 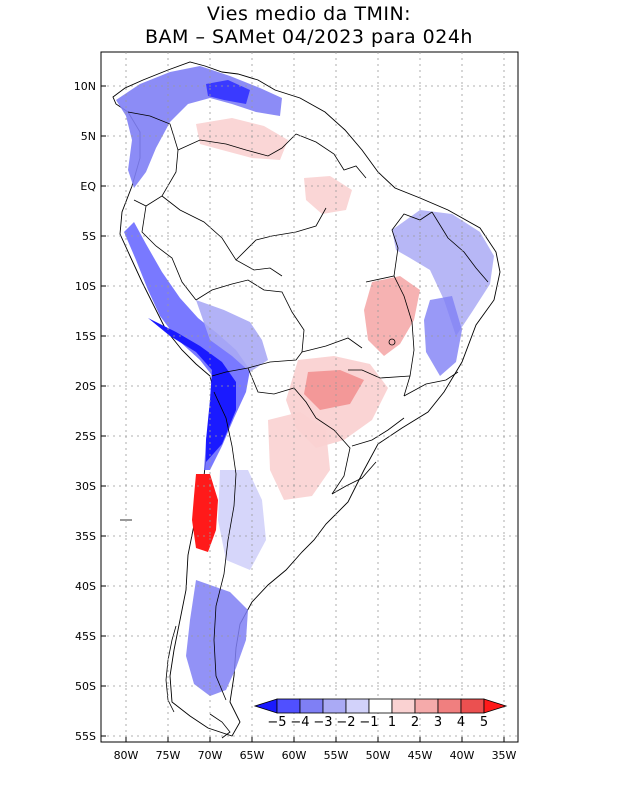 I want to click on lon-label: 45W, so click(x=420, y=755).